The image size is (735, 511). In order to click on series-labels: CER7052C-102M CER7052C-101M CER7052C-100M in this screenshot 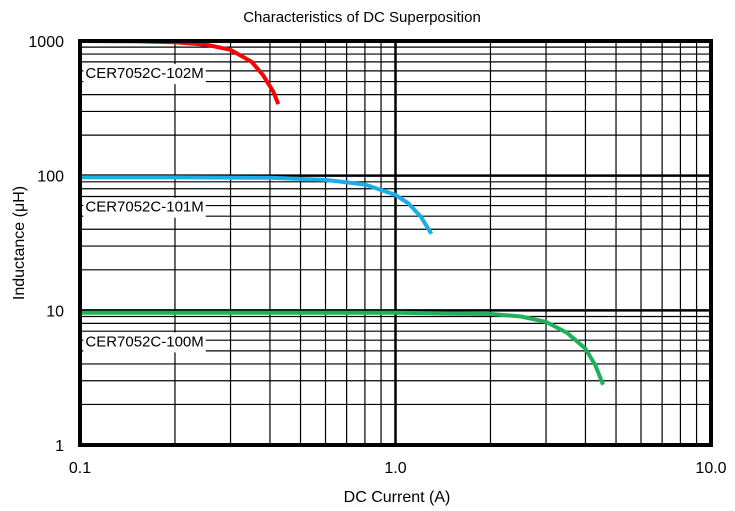, I will do `click(144, 208)`.